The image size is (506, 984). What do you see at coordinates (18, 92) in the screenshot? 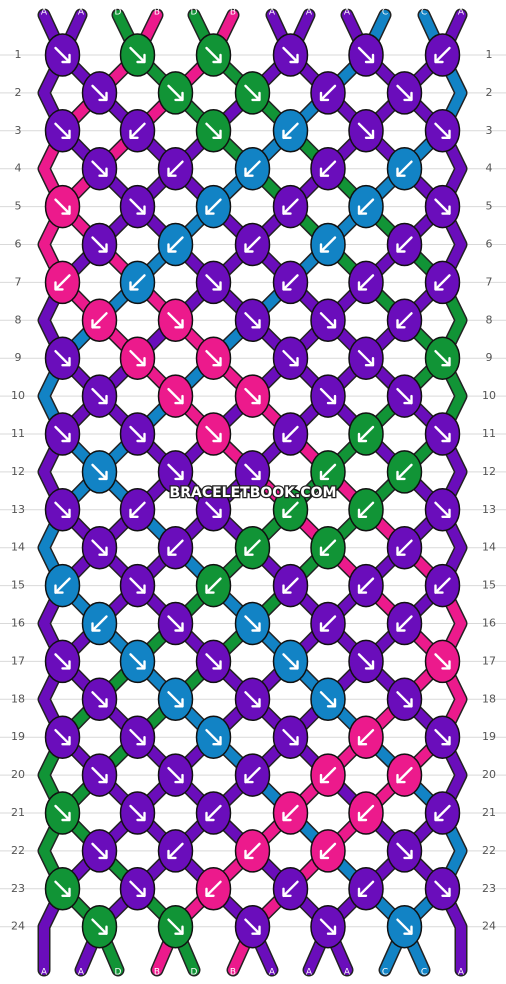
I see `row-number-left: 2` at bounding box center [18, 92].